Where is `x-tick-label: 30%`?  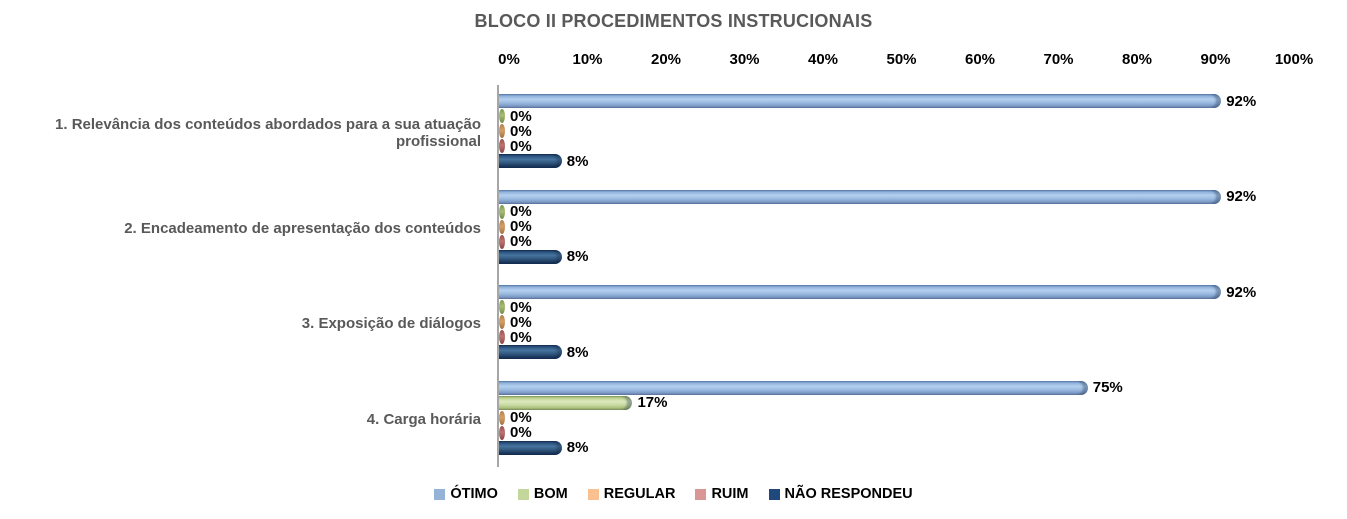 x-tick-label: 30% is located at coordinates (744, 59).